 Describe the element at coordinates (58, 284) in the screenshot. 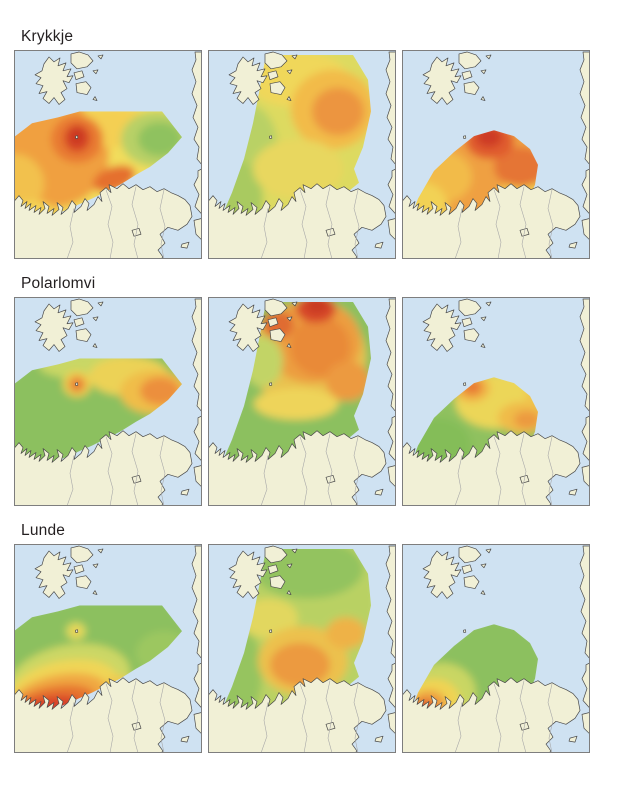

I see `row-title-polarlomvi: Polarlomvi` at that location.